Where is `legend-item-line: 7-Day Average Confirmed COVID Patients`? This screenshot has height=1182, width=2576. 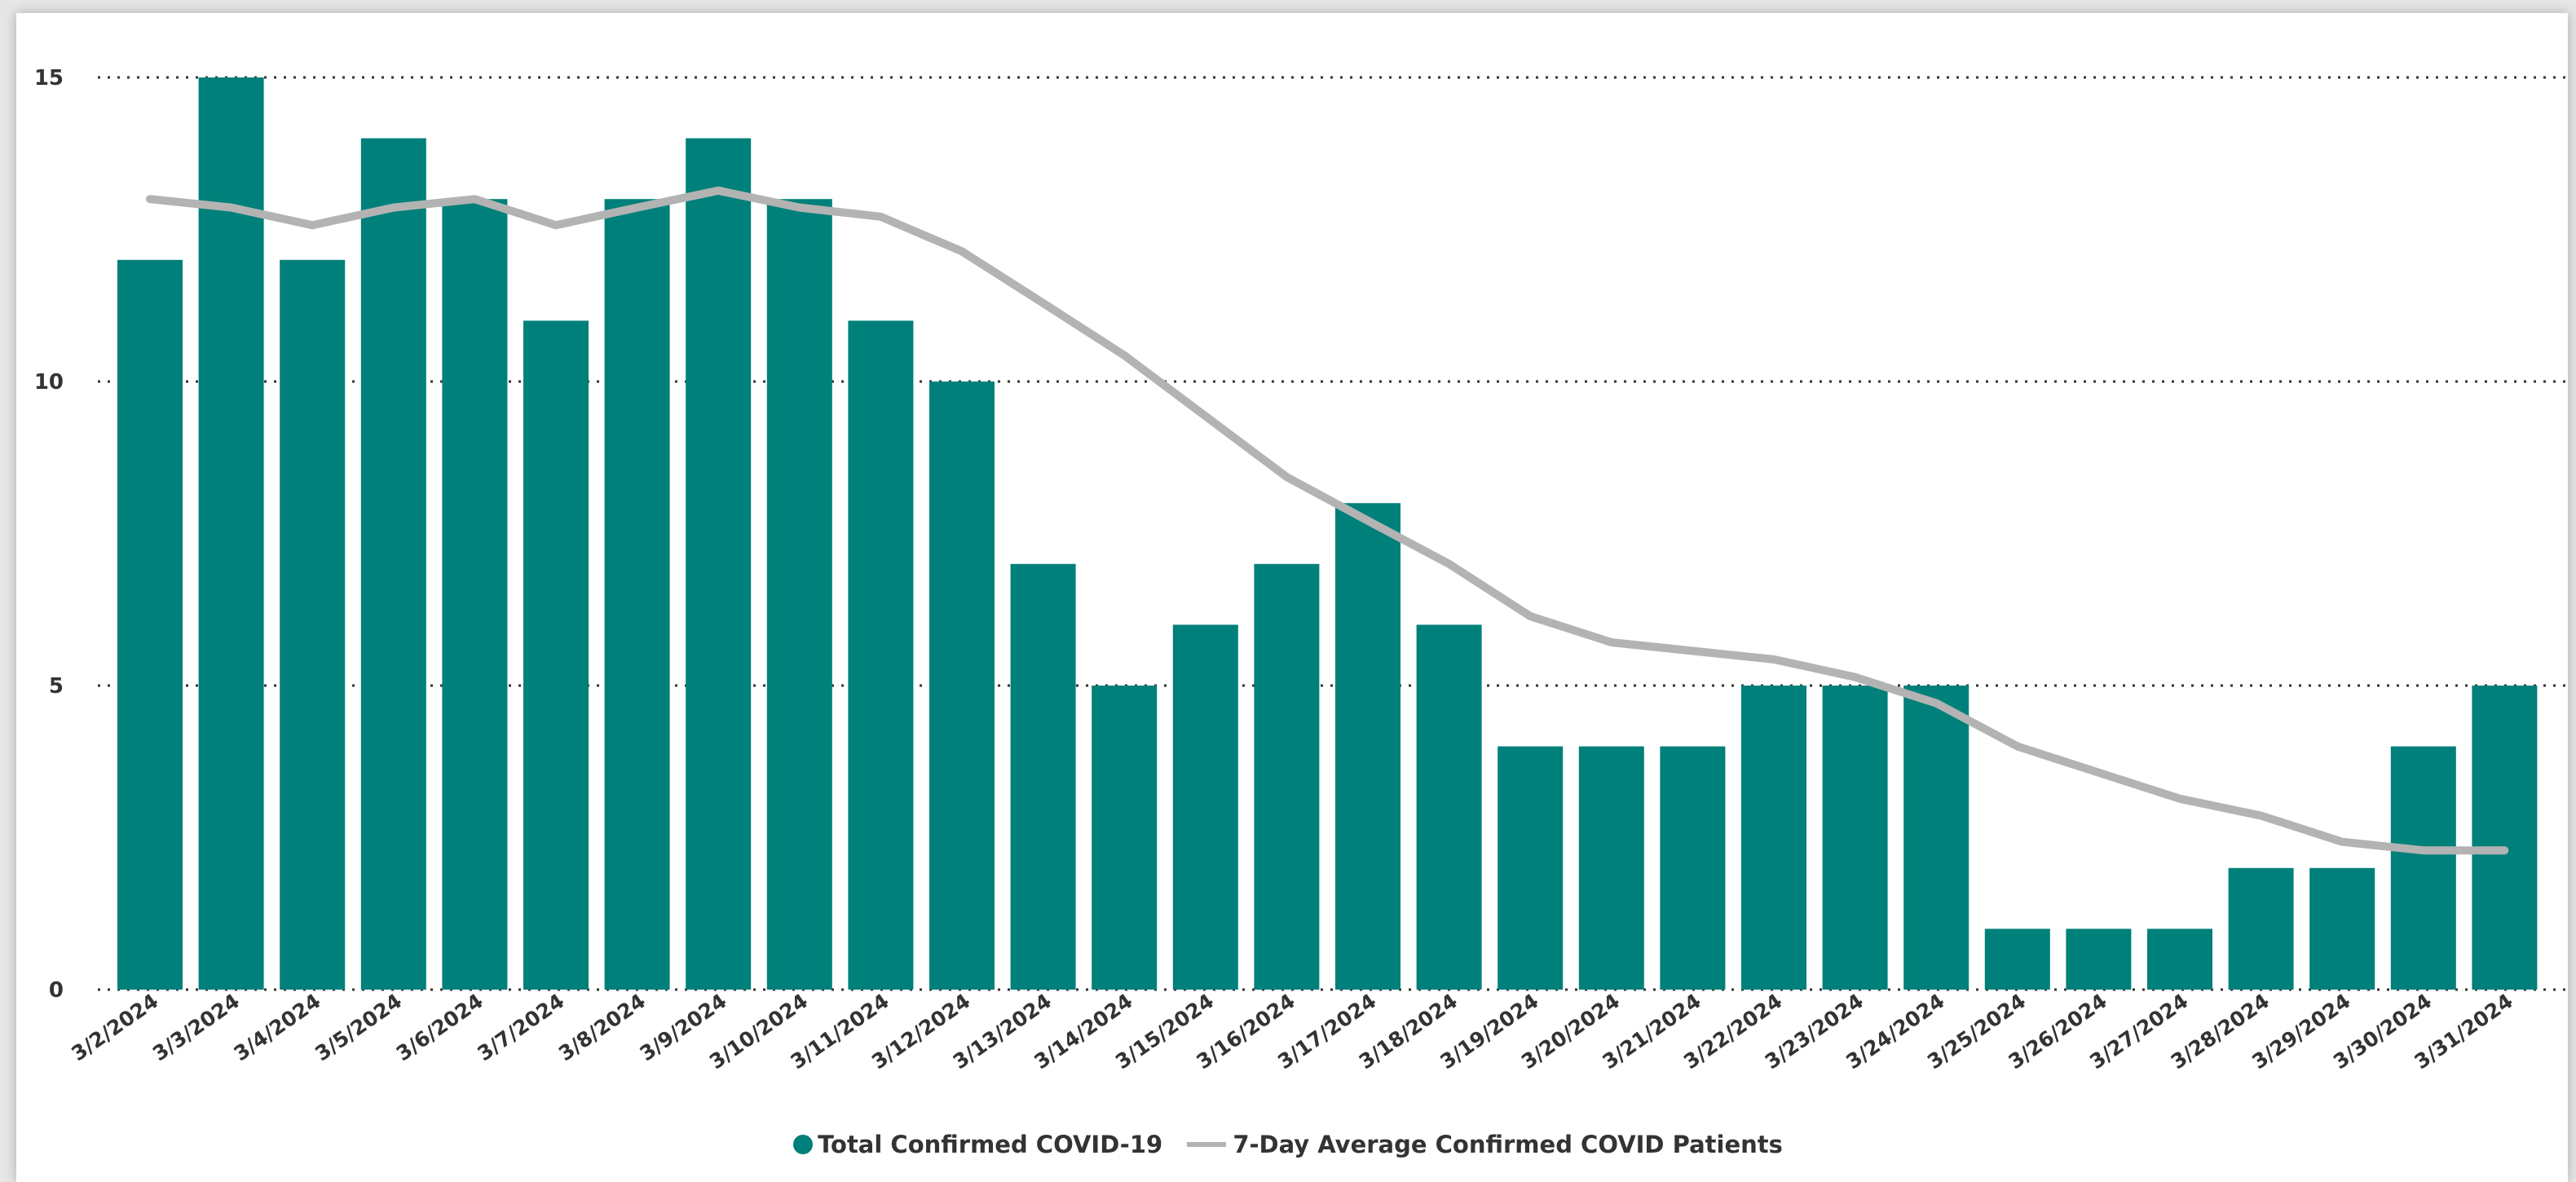
legend-item-line: 7-Day Average Confirmed COVID Patients is located at coordinates (1485, 1144).